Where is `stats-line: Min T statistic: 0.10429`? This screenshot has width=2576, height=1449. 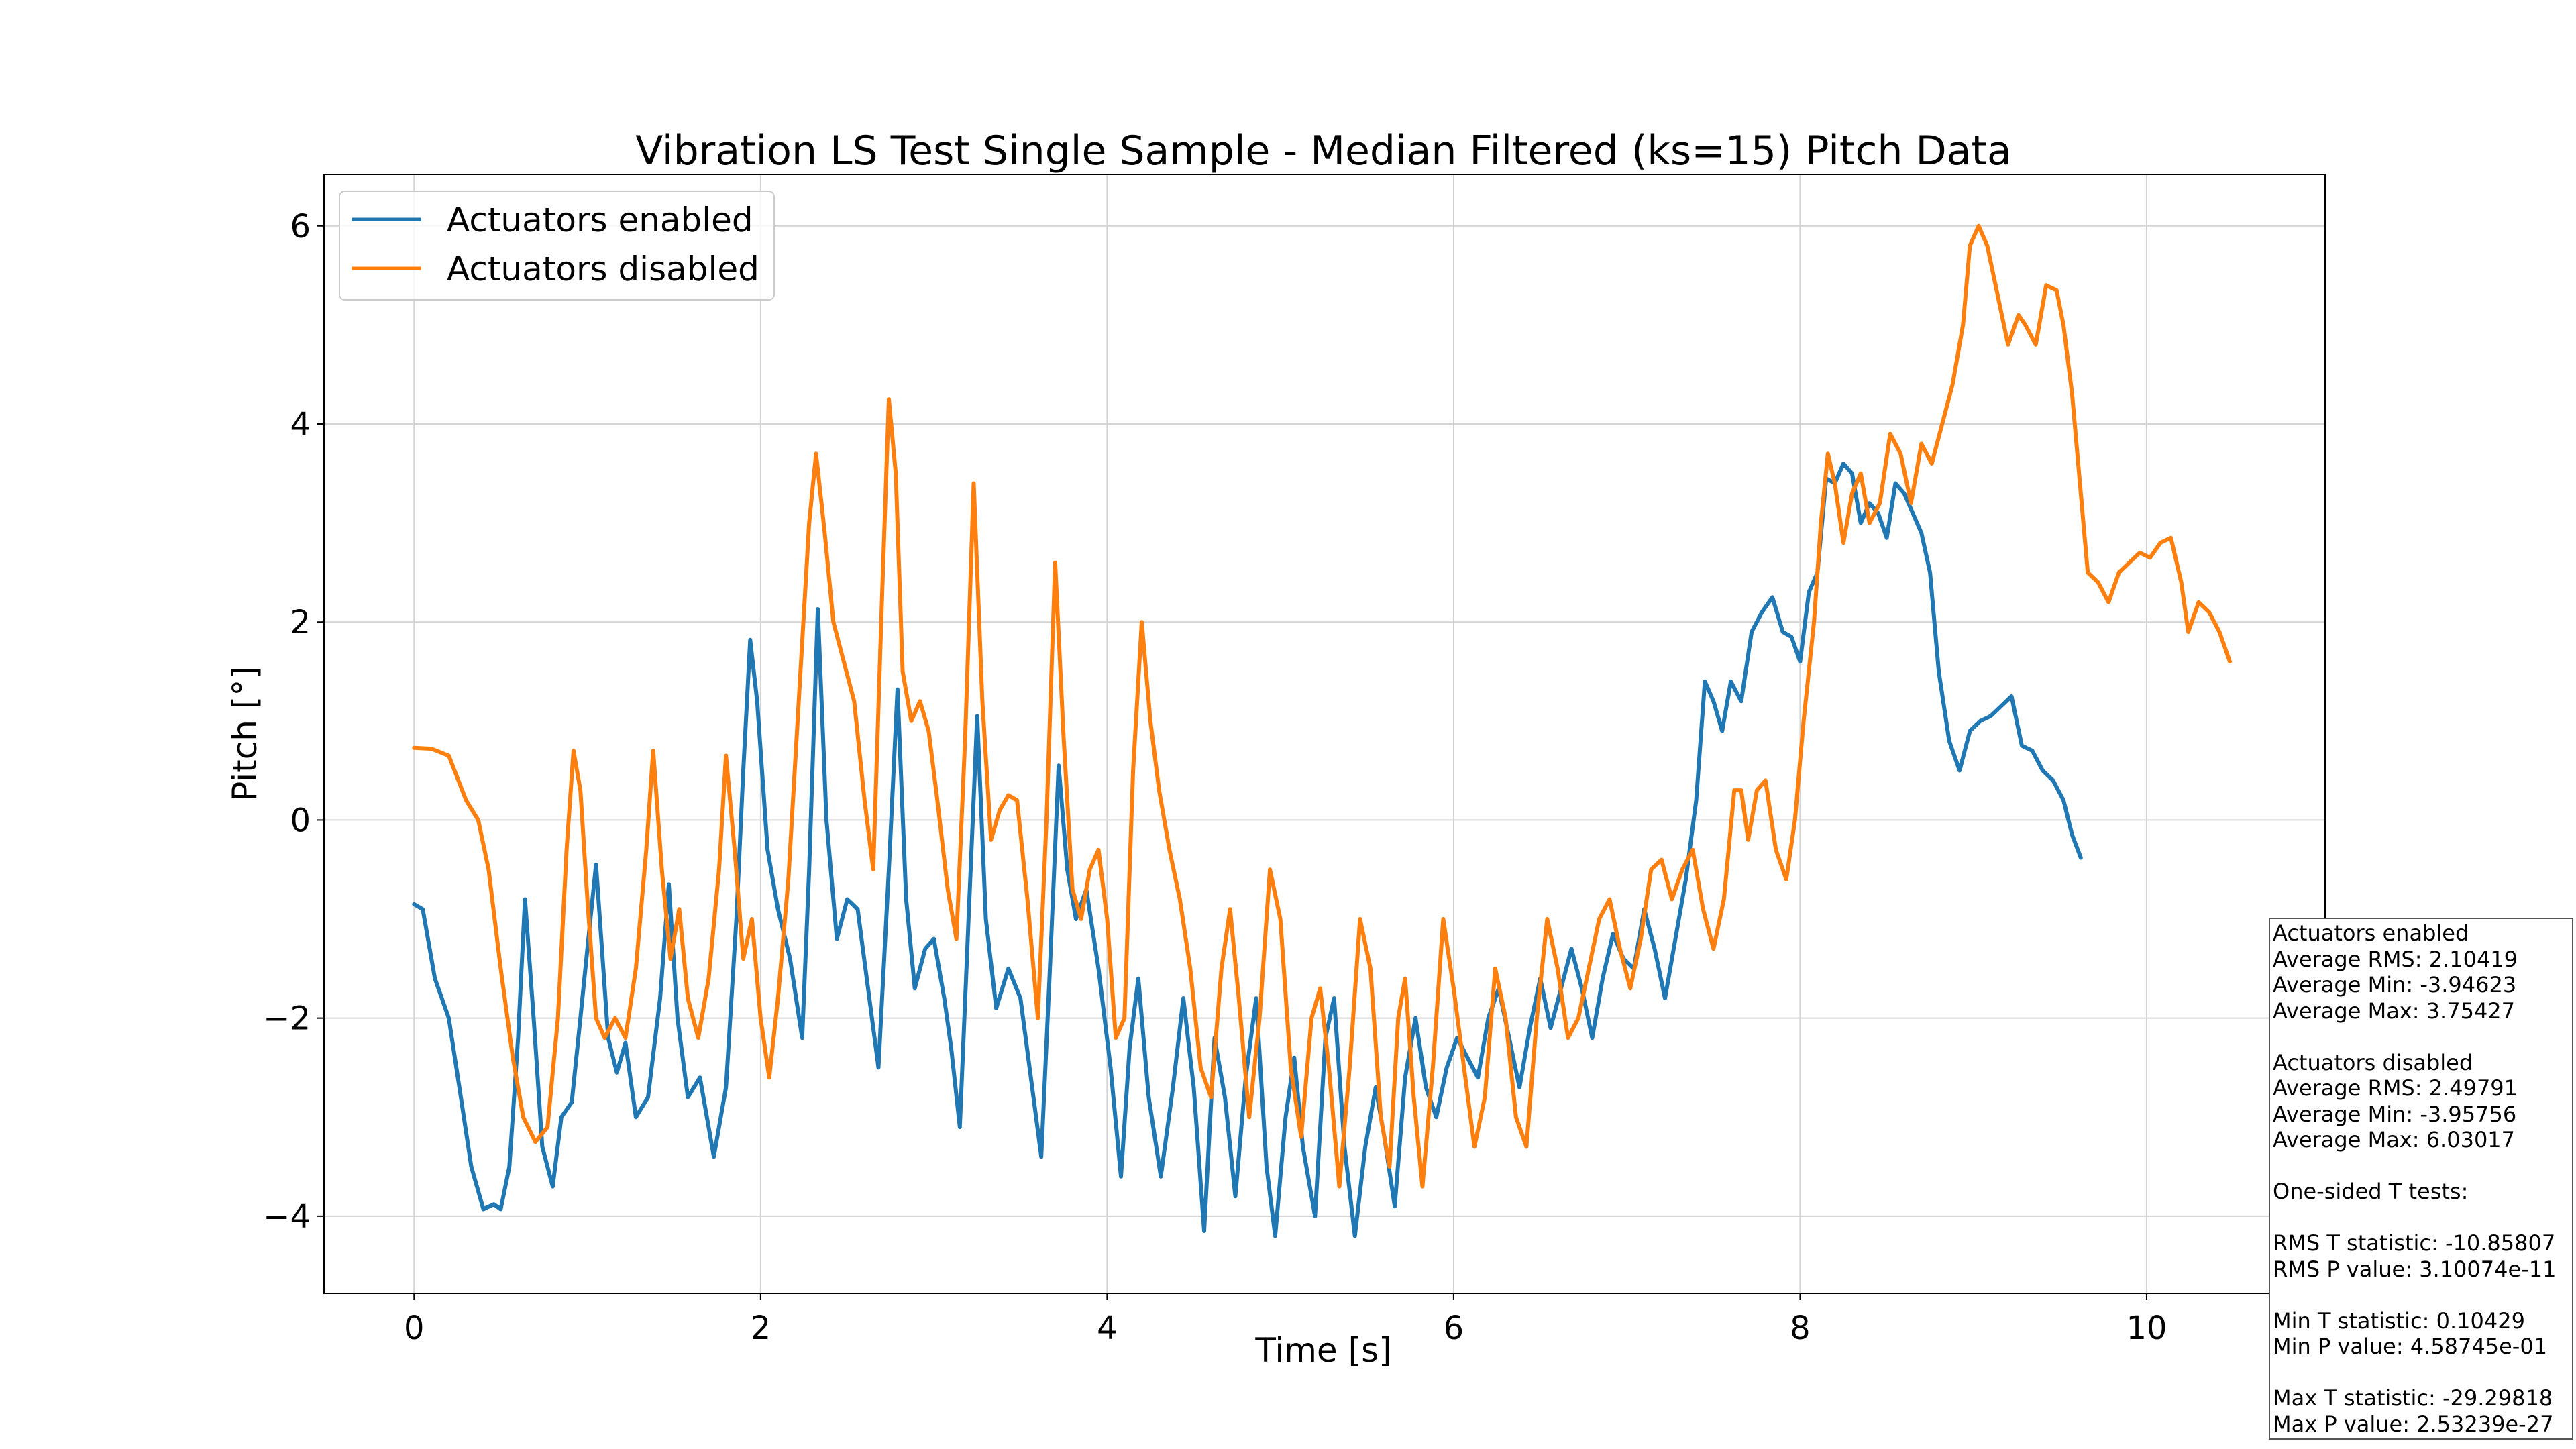
stats-line: Min T statistic: 0.10429 is located at coordinates (2399, 1320).